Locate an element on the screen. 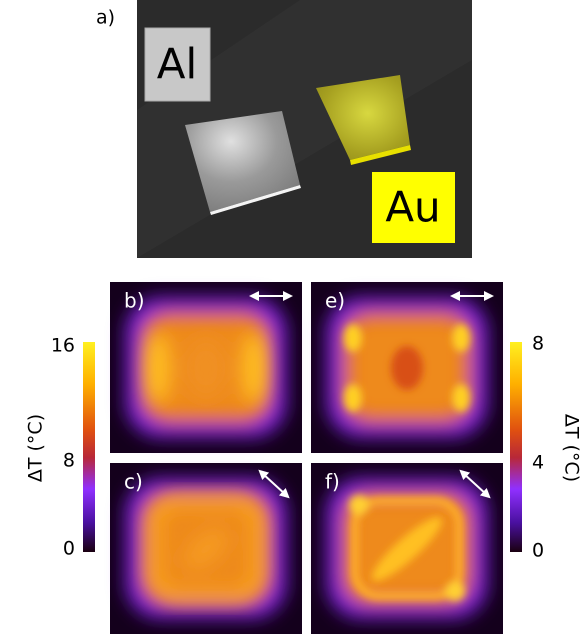  panel-label: e) is located at coordinates (335, 301).